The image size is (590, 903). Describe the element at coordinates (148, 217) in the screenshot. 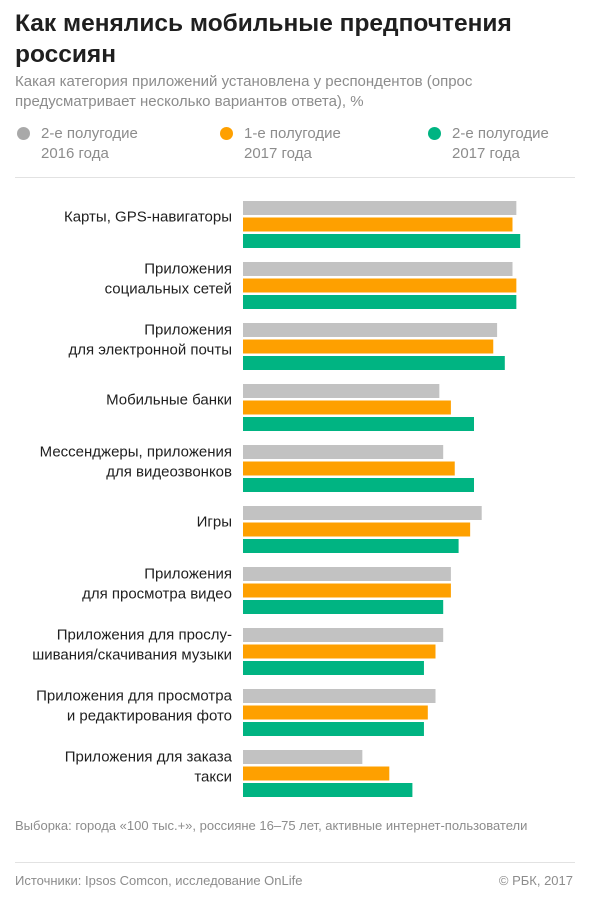

I see `category-label: Карты, GPS-навигаторы` at that location.